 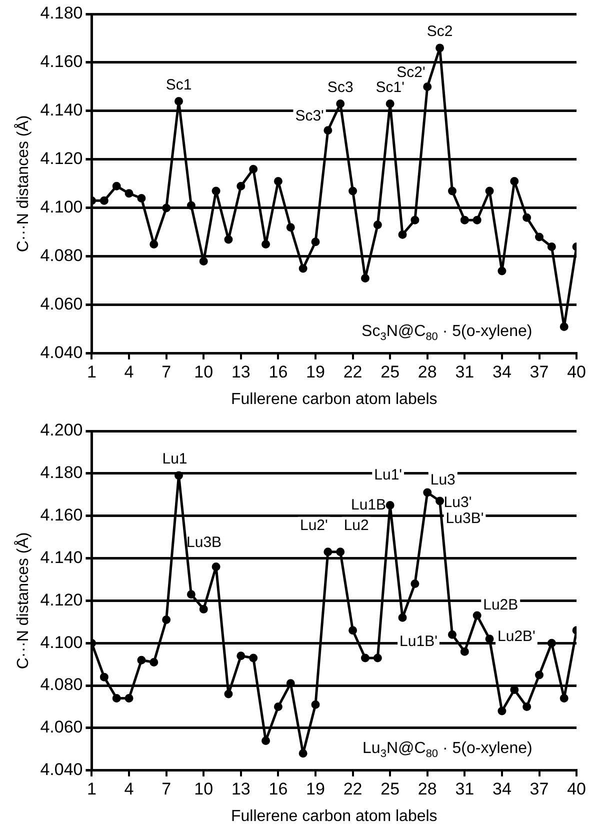 I want to click on x-tick-label: 16, so click(x=278, y=788).